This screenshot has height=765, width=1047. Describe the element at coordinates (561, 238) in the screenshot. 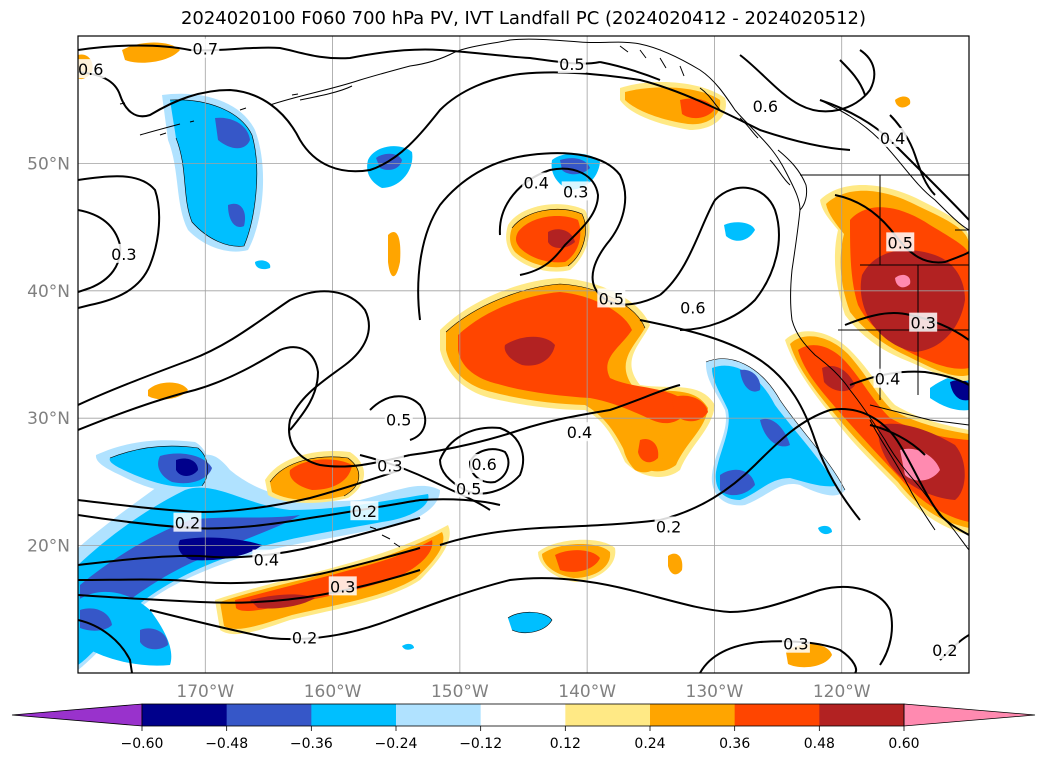

I see `warm-fill-midlat-blob-darkest` at that location.